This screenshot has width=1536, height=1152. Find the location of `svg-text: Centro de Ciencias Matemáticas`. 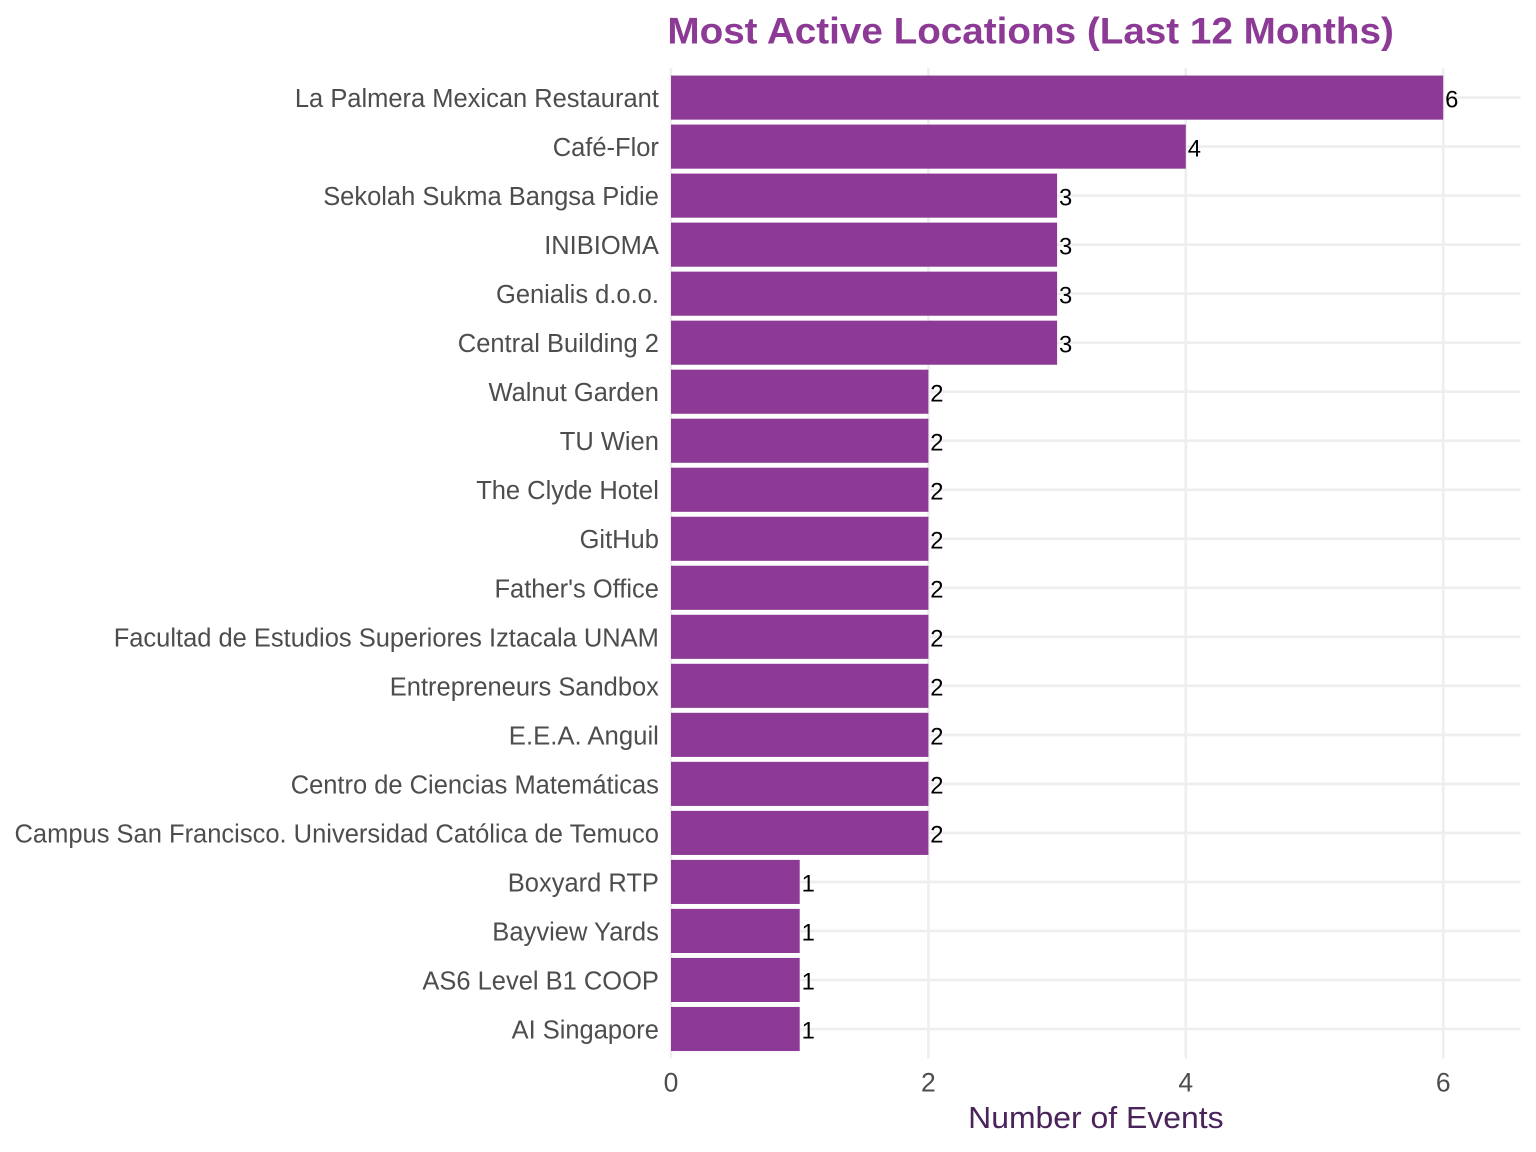

svg-text: Centro de Ciencias Matemáticas is located at coordinates (475, 784).